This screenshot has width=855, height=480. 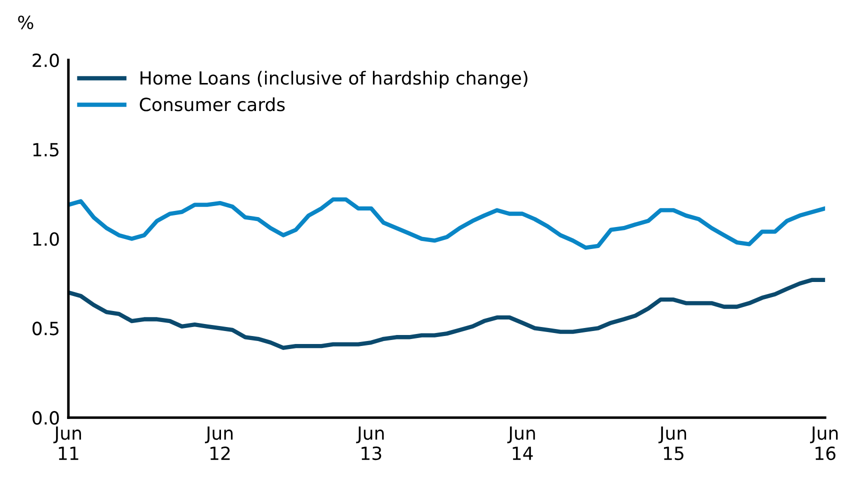 What do you see at coordinates (45, 60) in the screenshot?
I see `y-tick-label: 2.0` at bounding box center [45, 60].